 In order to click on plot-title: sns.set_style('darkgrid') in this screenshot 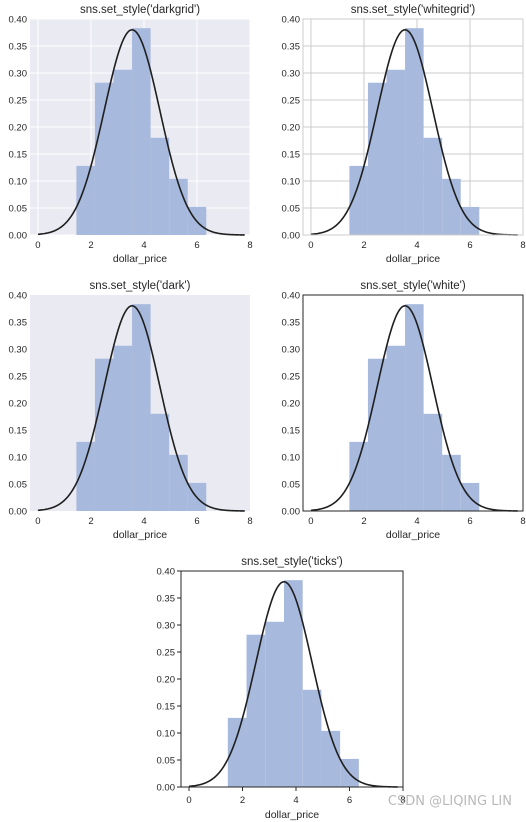, I will do `click(140, 10)`.